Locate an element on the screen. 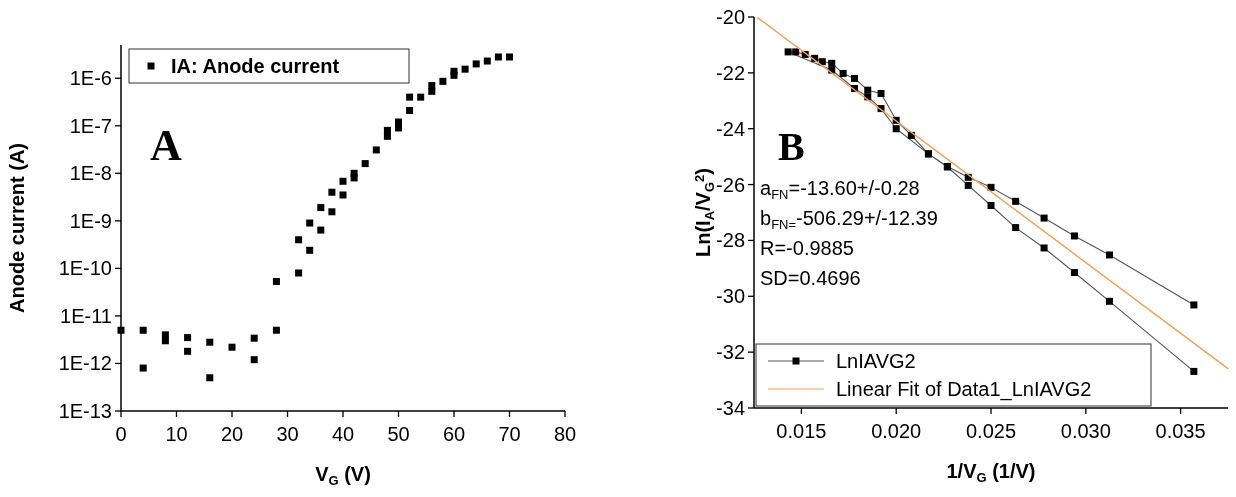 Image resolution: width=1236 pixels, height=497 pixels. y-tick-label: 1E-9 is located at coordinates (90, 220).